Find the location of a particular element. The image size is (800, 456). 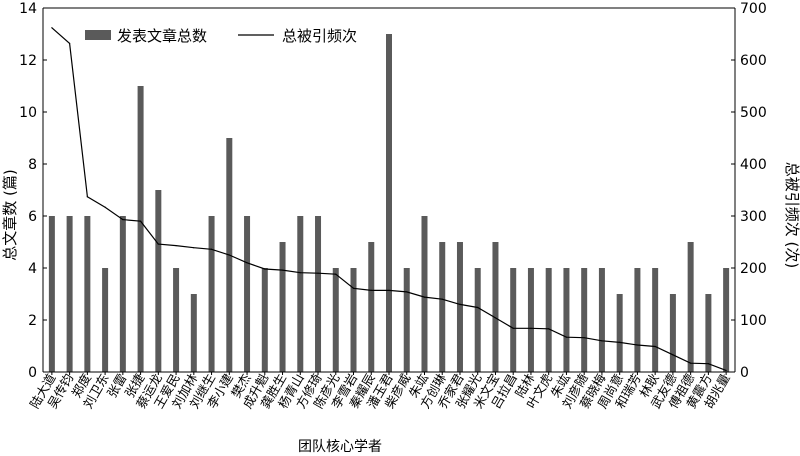

legend: 发表文章总数 总被引频次 is located at coordinates (221, 36).